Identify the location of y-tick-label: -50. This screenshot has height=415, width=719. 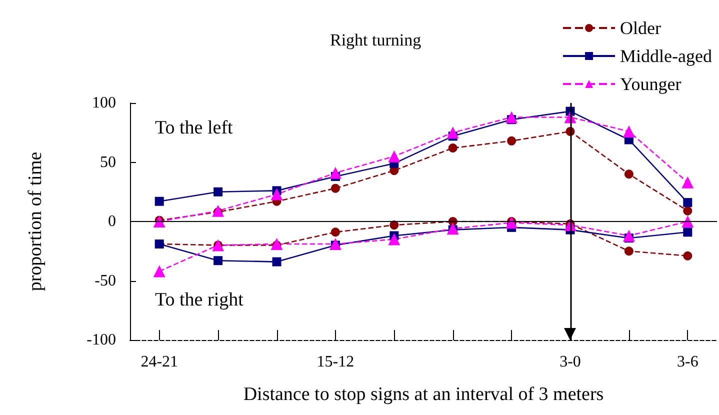
(105, 281).